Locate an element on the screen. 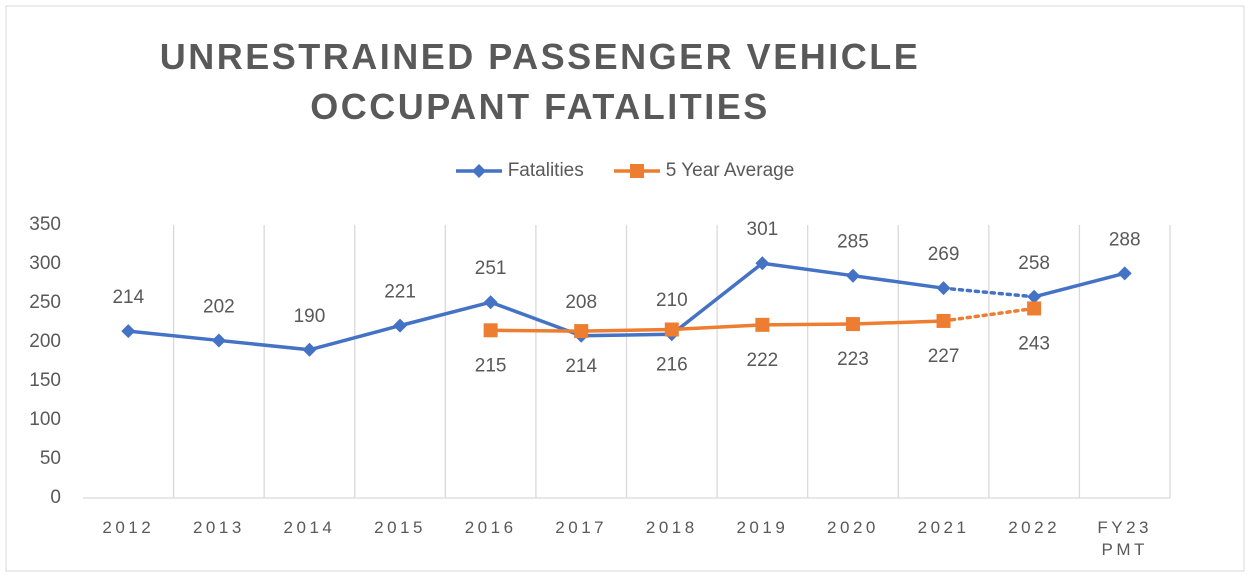 The height and width of the screenshot is (577, 1250). legend-item: 5 Year Average is located at coordinates (704, 171).